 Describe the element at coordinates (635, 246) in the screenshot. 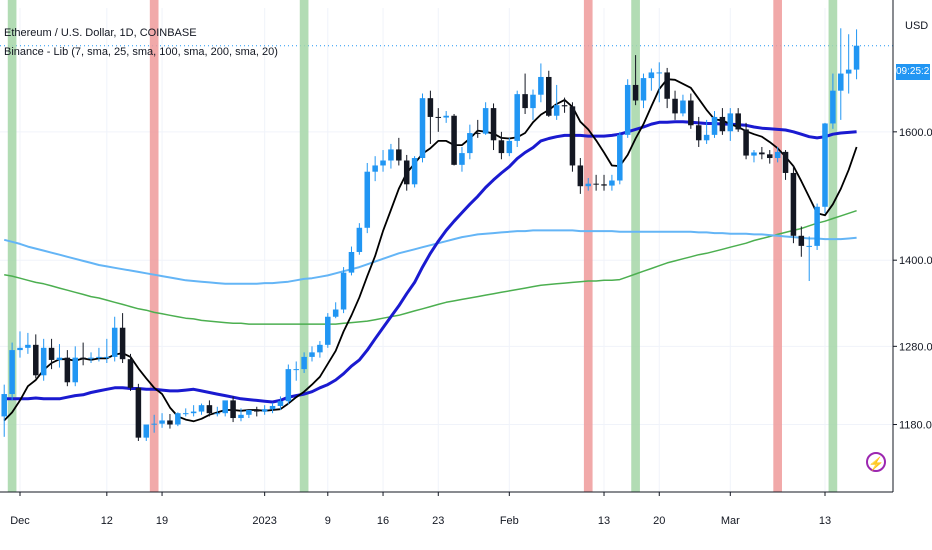

I see `green-band` at that location.